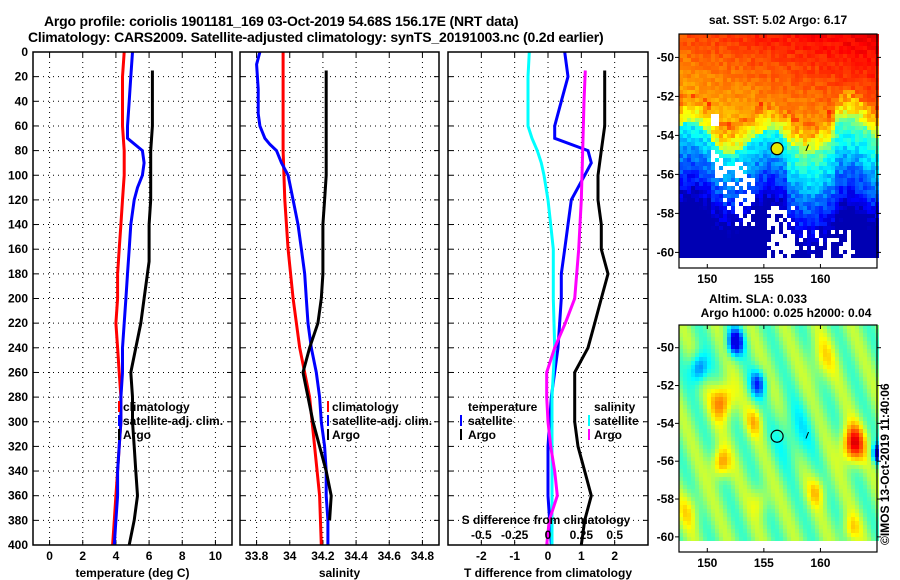 The height and width of the screenshot is (580, 900). What do you see at coordinates (18, 397) in the screenshot?
I see `y-tick-label: 280` at bounding box center [18, 397].